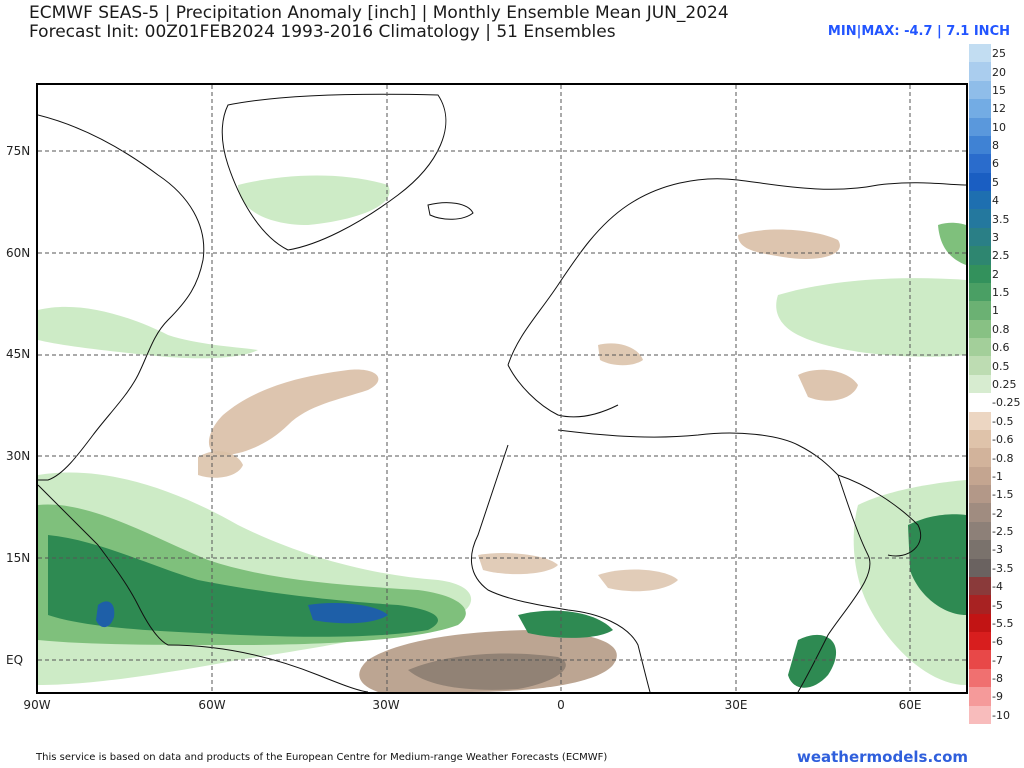  What do you see at coordinates (1001, 329) in the screenshot?
I see `colorbar-label: 0.8` at bounding box center [1001, 329].